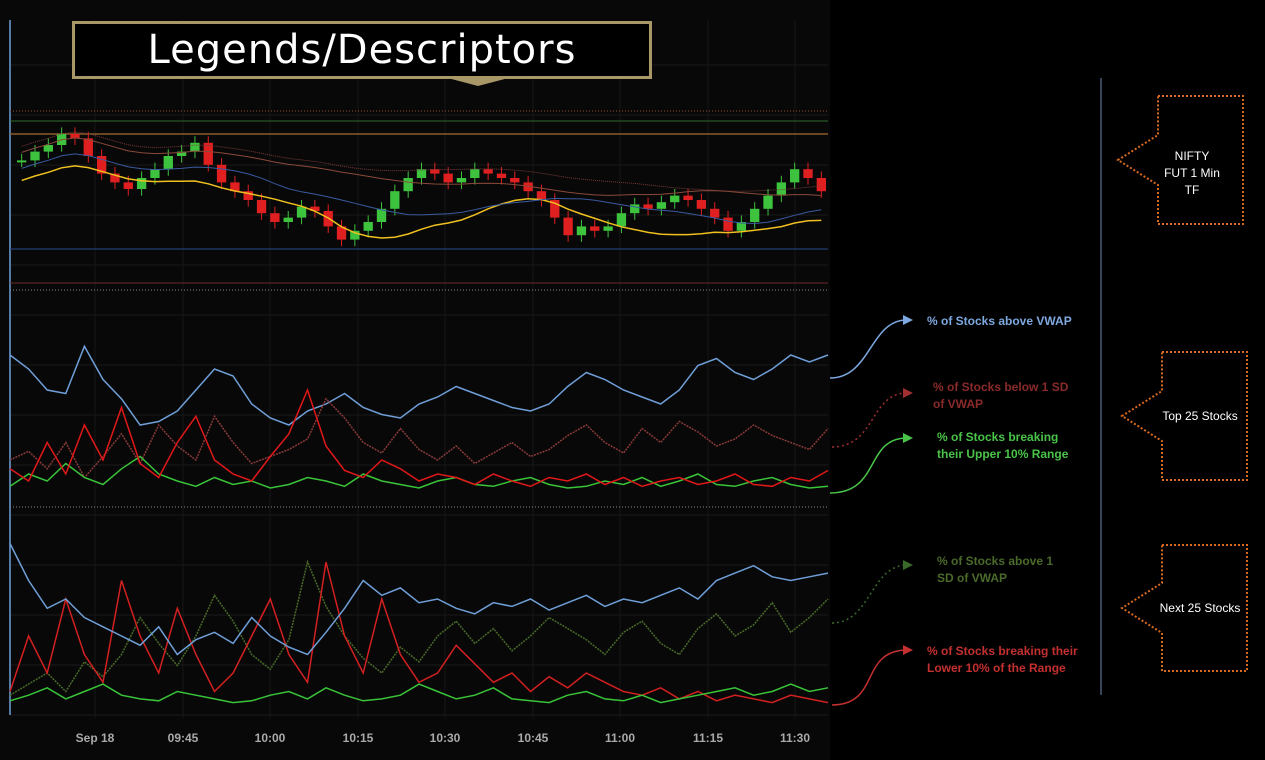 Image resolution: width=1265 pixels, height=760 pixels. I want to click on connector-lower-range, so click(868, 677).